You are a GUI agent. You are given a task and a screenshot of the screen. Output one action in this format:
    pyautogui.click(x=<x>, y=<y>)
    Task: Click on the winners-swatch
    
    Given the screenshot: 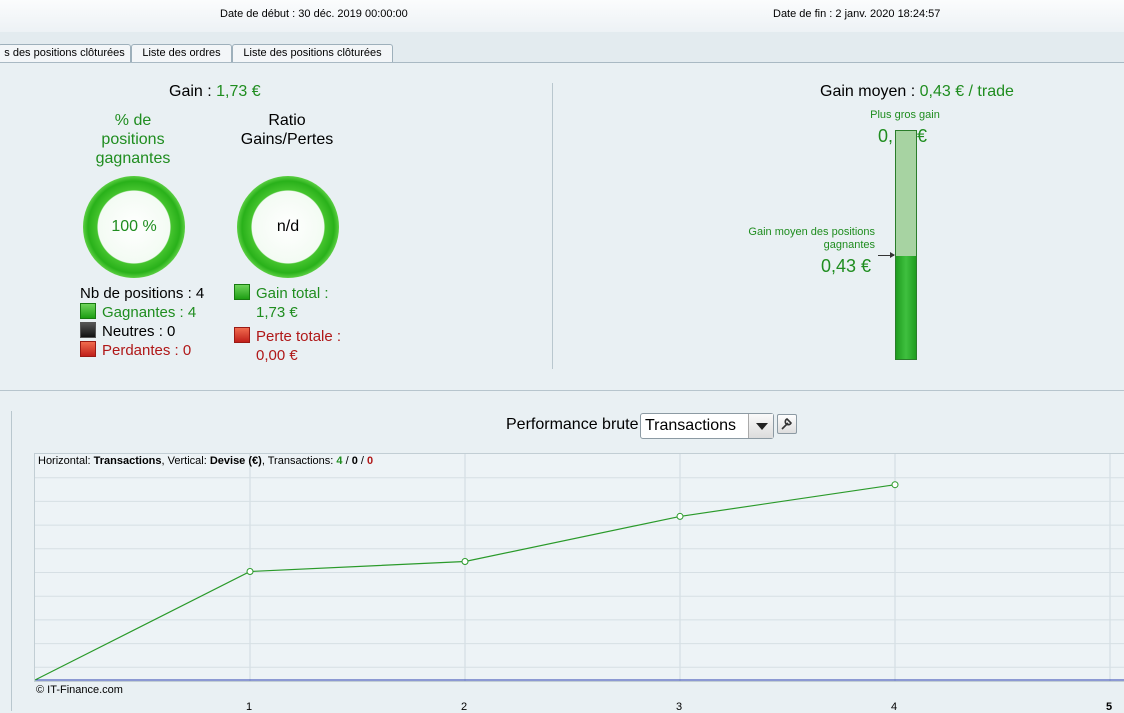 What is the action you would take?
    pyautogui.click(x=88, y=311)
    